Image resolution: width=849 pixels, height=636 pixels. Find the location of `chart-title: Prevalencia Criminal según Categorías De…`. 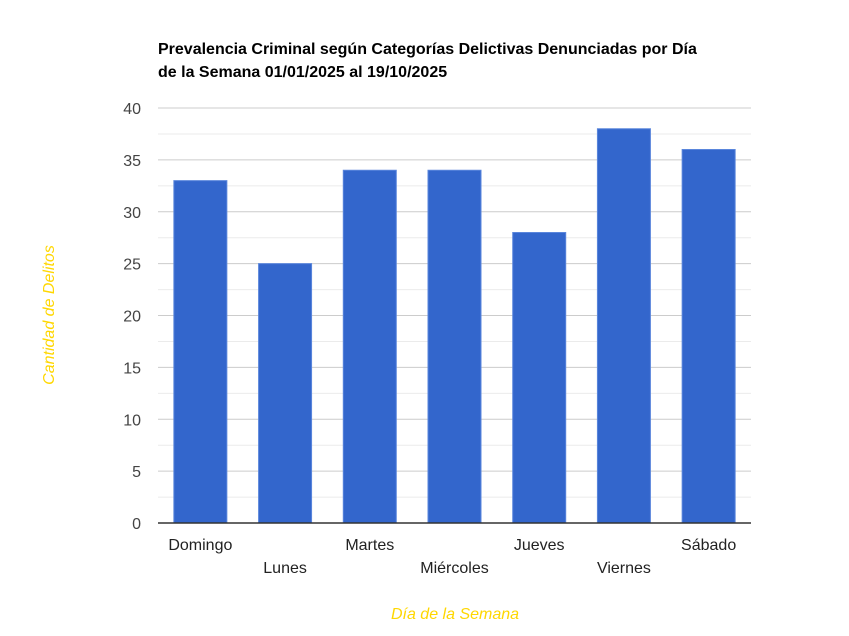

chart-title: Prevalencia Criminal según Categorías De… is located at coordinates (427, 61).